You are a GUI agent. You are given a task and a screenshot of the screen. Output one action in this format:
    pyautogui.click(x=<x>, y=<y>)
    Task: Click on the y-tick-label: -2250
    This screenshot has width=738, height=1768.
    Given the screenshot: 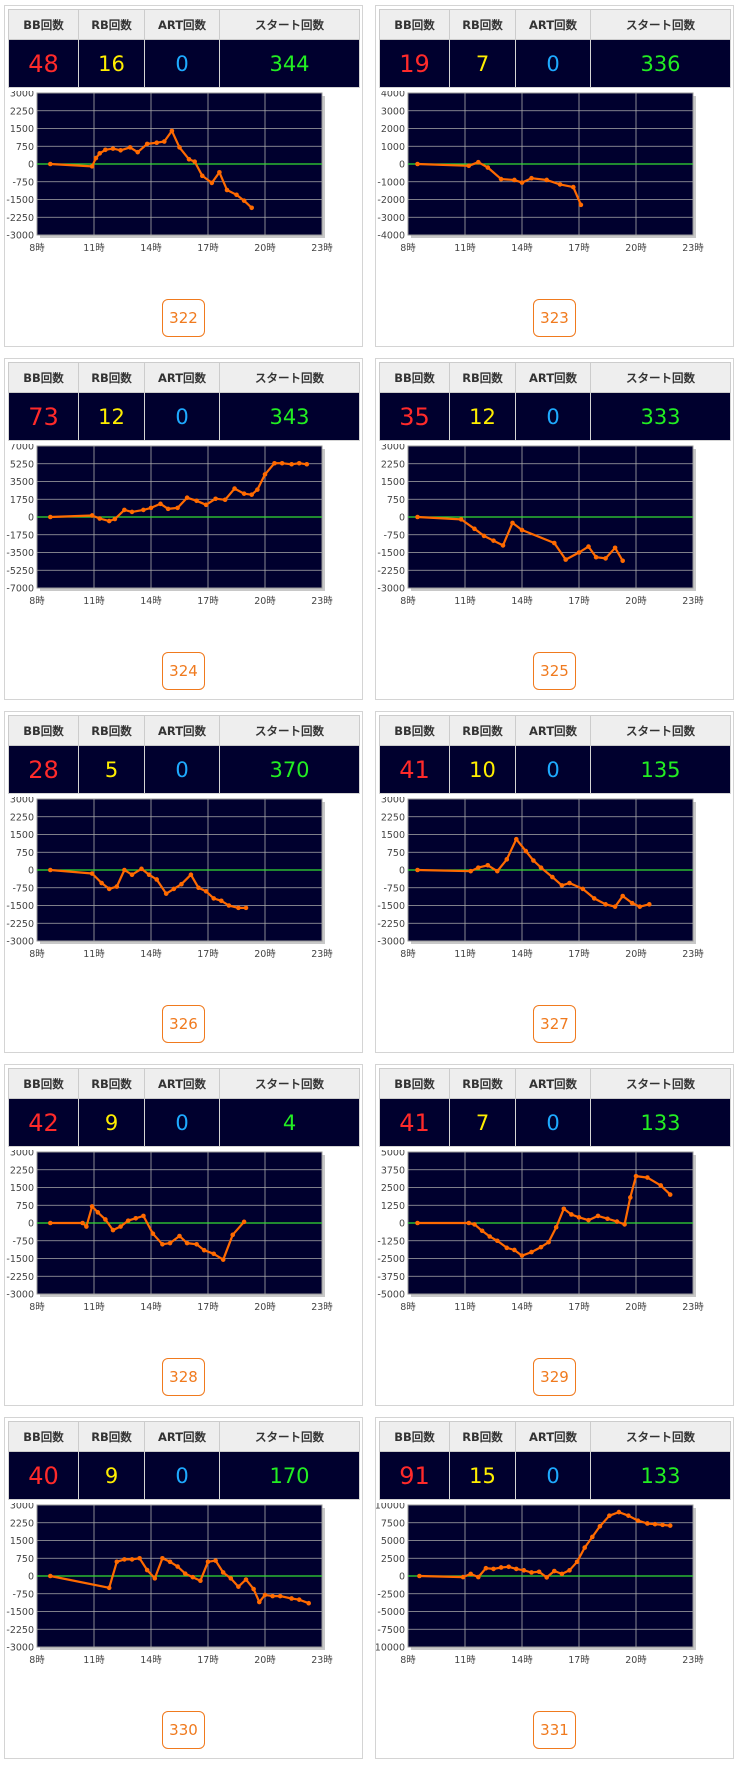 What is the action you would take?
    pyautogui.click(x=20, y=1630)
    